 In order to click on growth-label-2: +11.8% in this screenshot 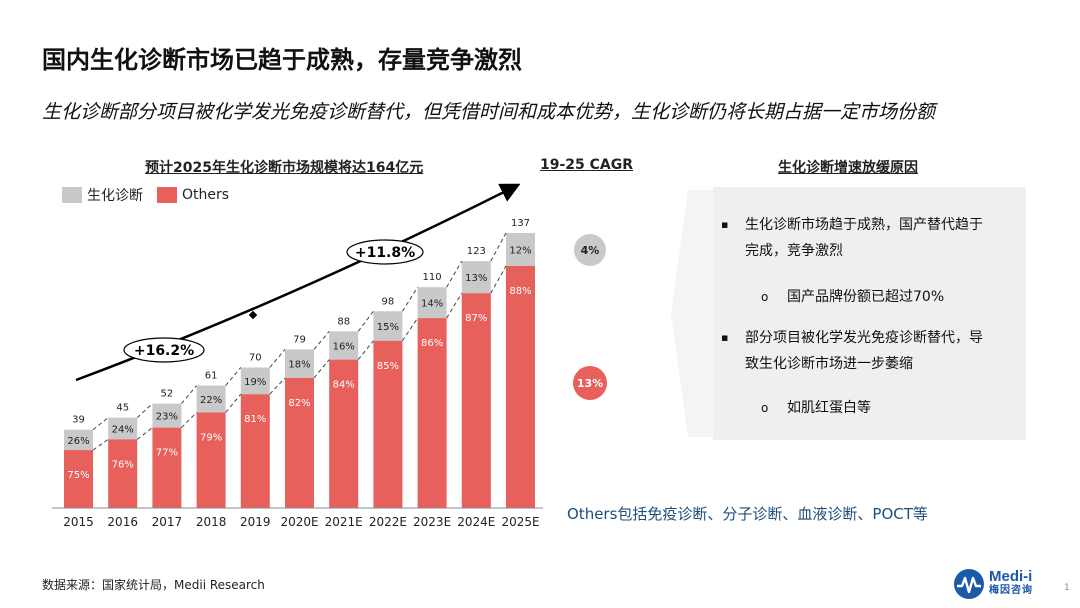, I will do `click(385, 253)`.